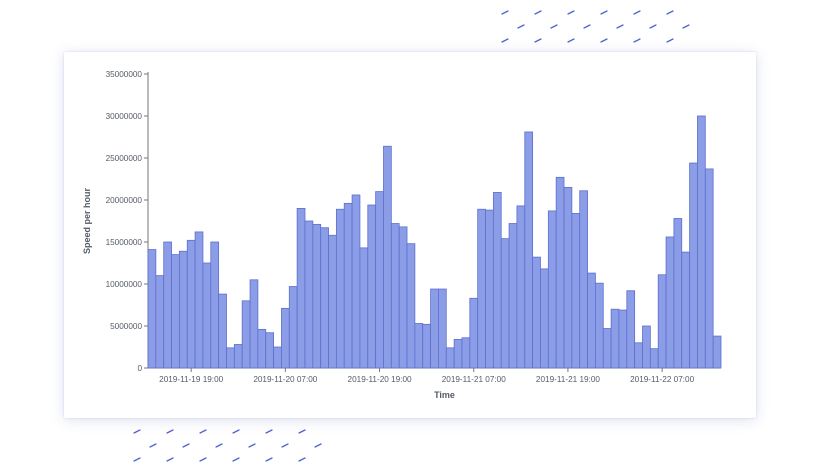 This screenshot has width=820, height=472. Describe the element at coordinates (444, 395) in the screenshot. I see `x-axis-title: Time` at that location.